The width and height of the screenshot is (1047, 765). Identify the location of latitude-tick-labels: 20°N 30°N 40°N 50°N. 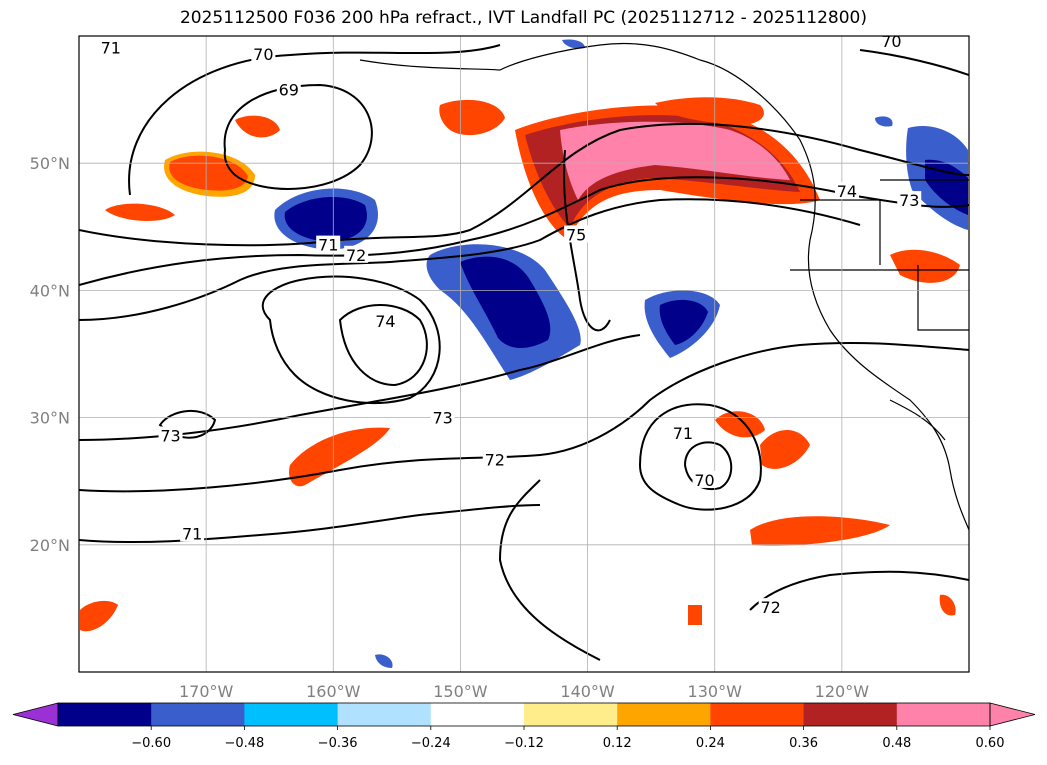
(50, 354).